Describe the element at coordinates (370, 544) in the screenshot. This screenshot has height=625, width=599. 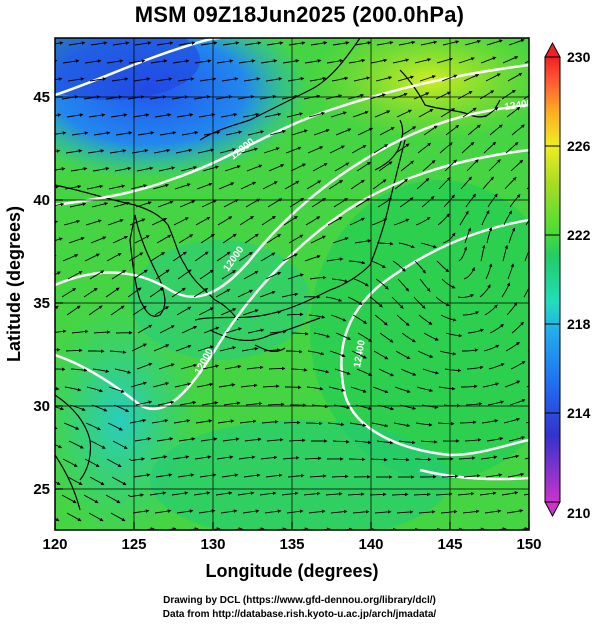
I see `x-tick-label: 140` at that location.